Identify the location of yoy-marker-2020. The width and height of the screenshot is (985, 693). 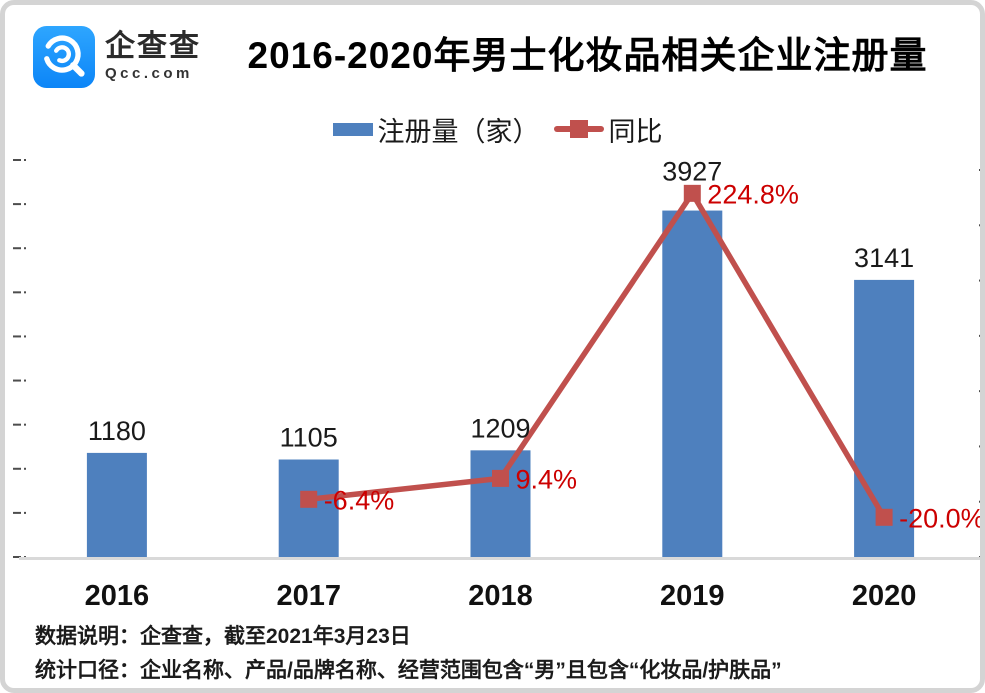
(884, 517).